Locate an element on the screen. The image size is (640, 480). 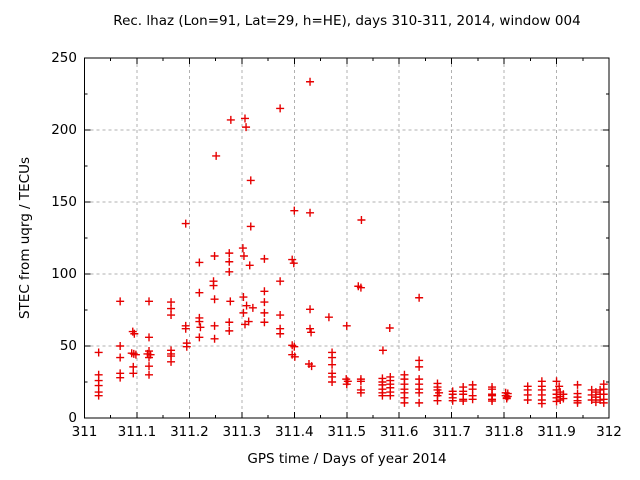
x-tick-label: 311.9 is located at coordinates (556, 432).